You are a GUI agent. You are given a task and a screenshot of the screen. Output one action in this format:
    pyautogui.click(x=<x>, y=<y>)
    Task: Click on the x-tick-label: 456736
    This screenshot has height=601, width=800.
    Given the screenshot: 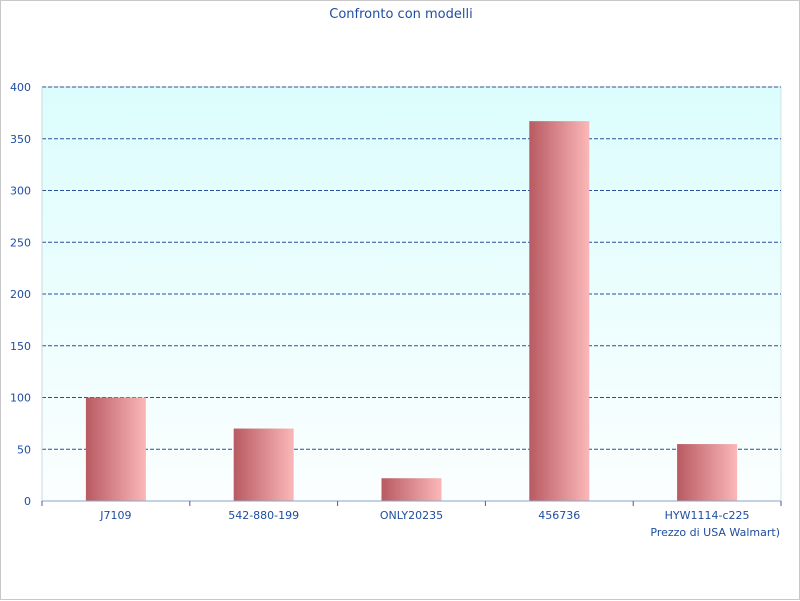 What is the action you would take?
    pyautogui.click(x=559, y=515)
    